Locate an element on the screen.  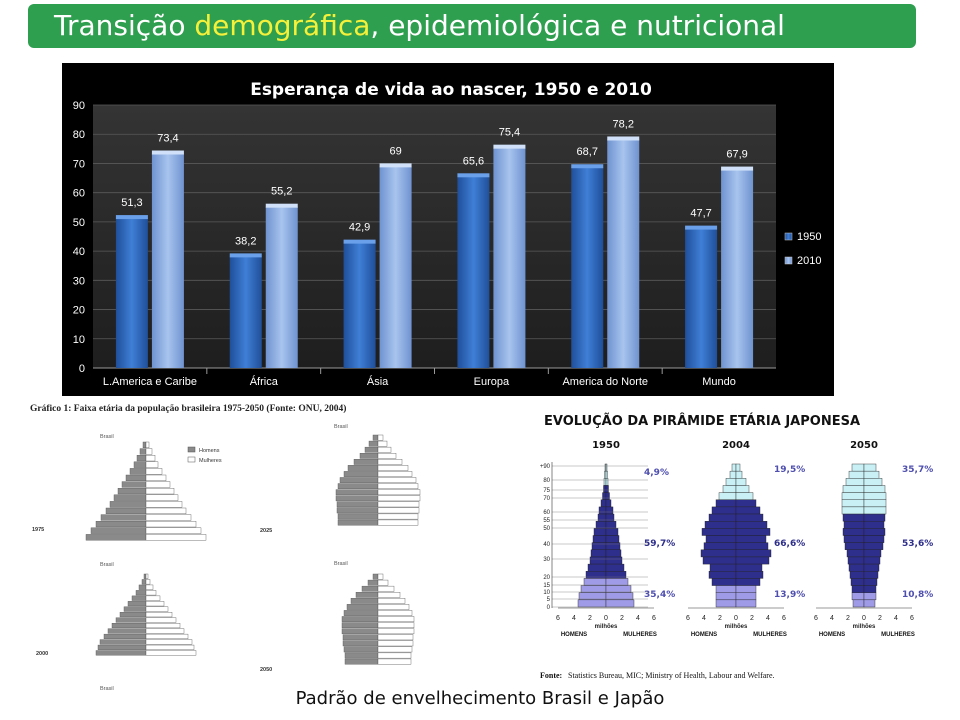
category-label: Europa is located at coordinates (492, 382).